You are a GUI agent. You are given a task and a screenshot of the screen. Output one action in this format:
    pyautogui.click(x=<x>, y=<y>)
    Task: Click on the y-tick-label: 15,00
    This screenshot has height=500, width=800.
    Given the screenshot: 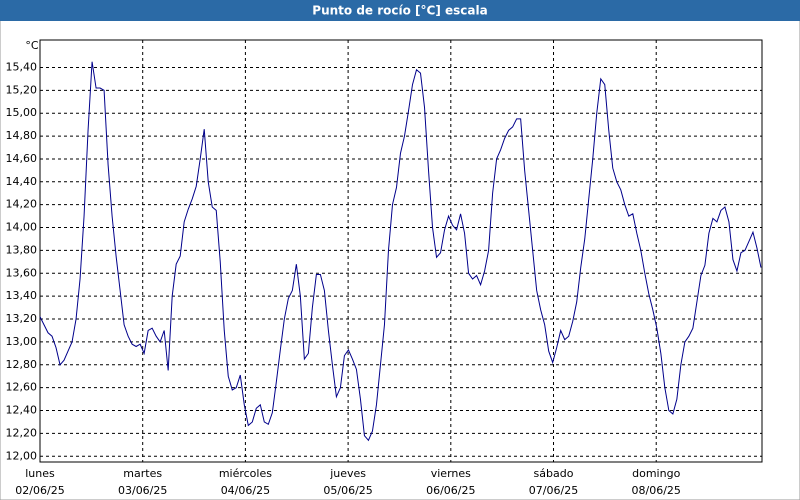 What is the action you would take?
    pyautogui.click(x=22, y=112)
    